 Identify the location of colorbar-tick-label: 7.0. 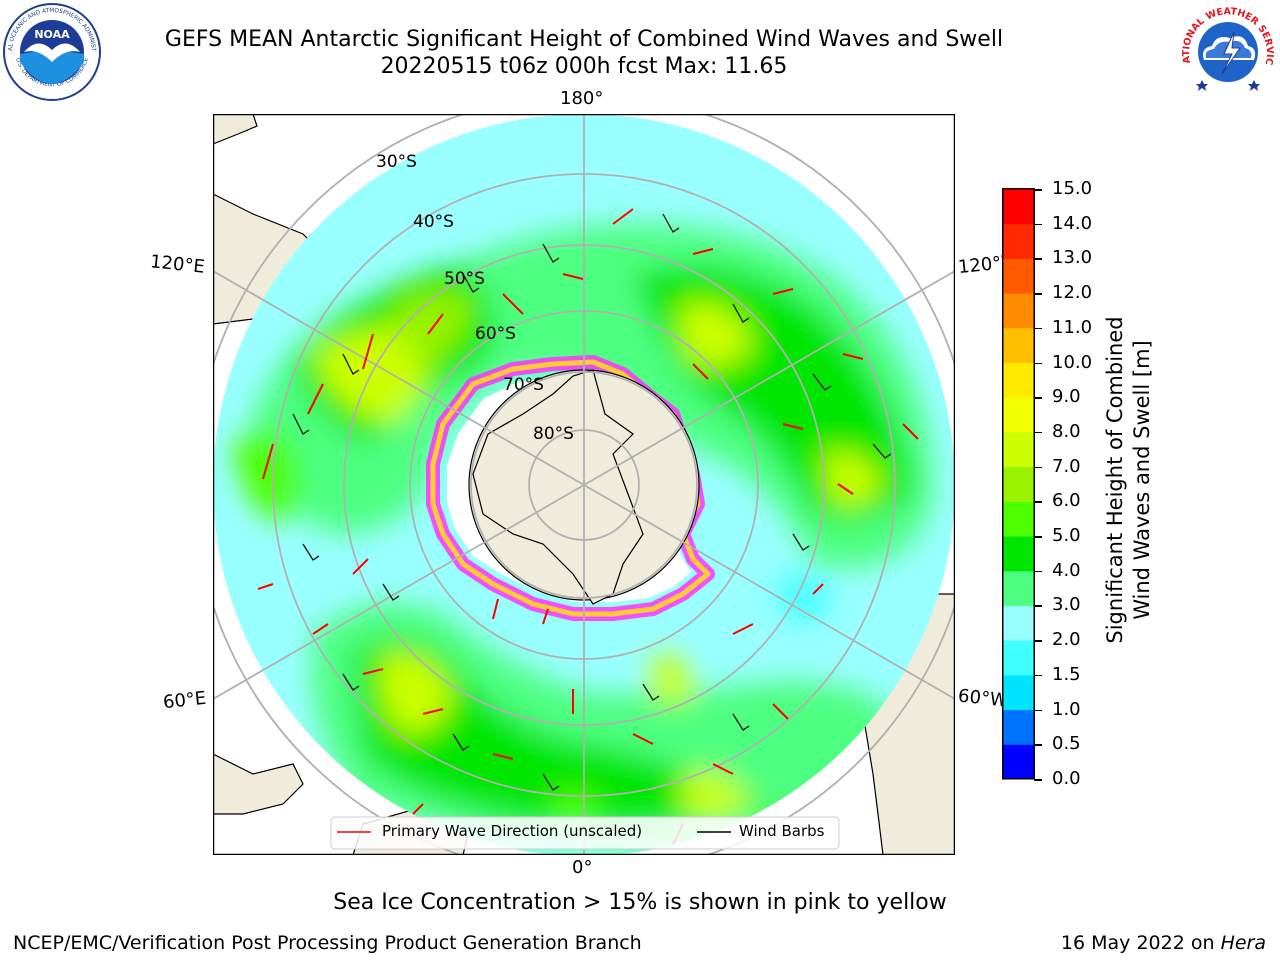
(1066, 466).